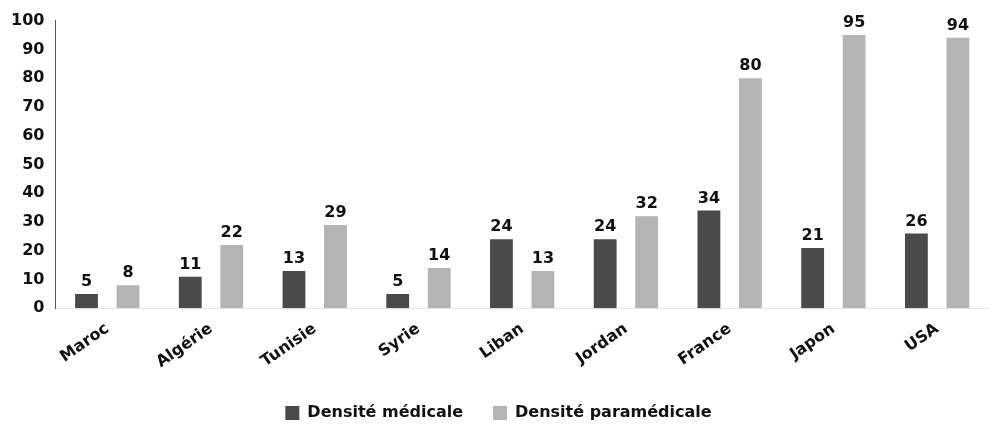 This screenshot has height=439, width=1007. Describe the element at coordinates (33, 221) in the screenshot. I see `y-tick-label: 30` at that location.